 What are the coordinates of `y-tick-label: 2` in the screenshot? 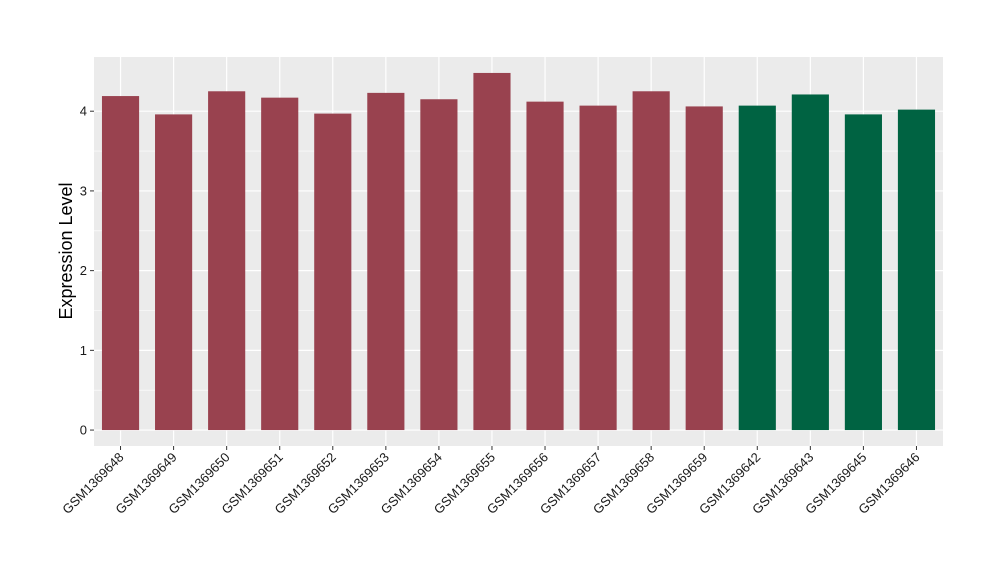 It's located at (83, 270).